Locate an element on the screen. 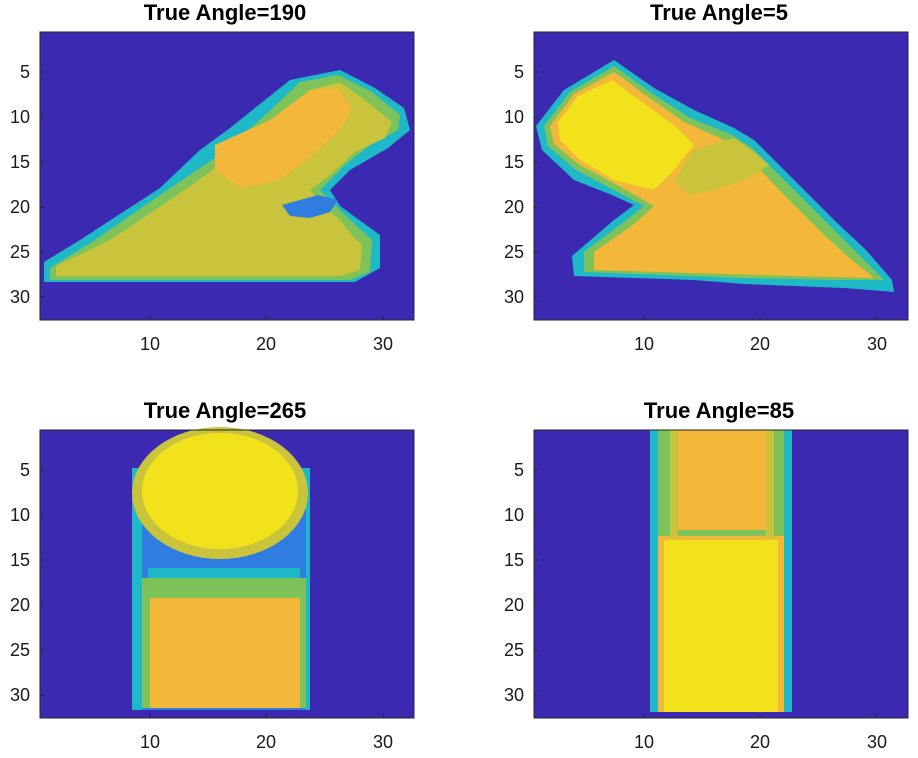 This screenshot has height=758, width=918. subplot-title: True Angle=85 is located at coordinates (719, 410).